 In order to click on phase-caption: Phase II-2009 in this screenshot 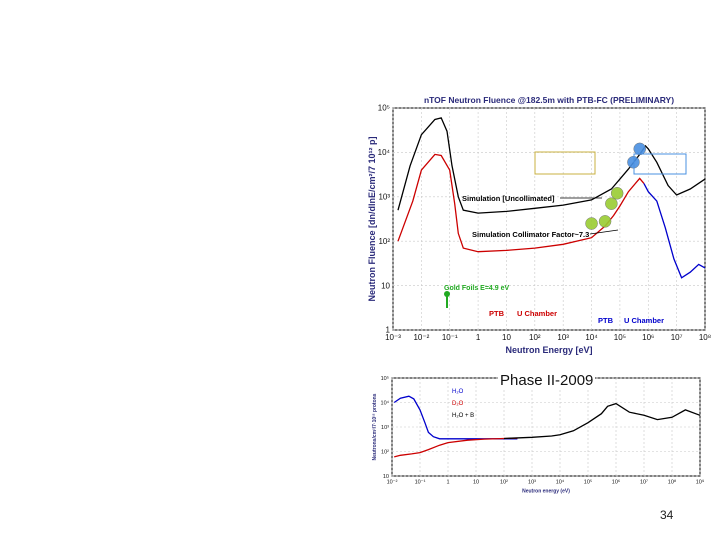, I will do `click(547, 380)`.